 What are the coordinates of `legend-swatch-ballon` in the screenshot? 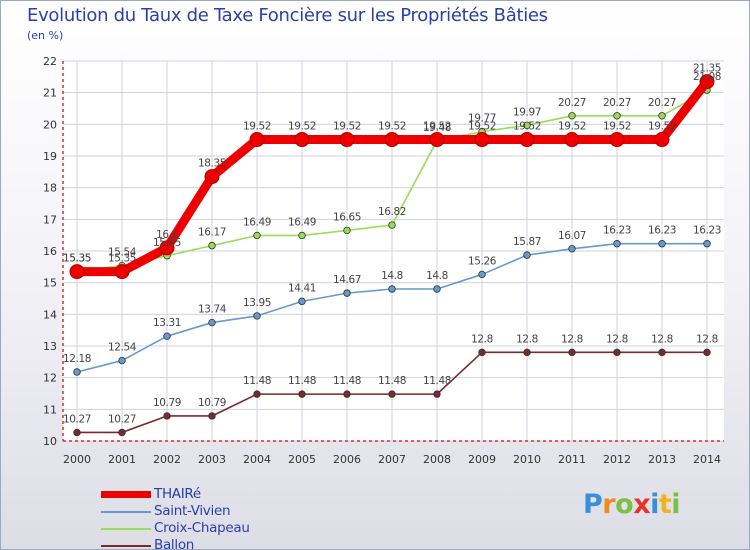 It's located at (126, 546).